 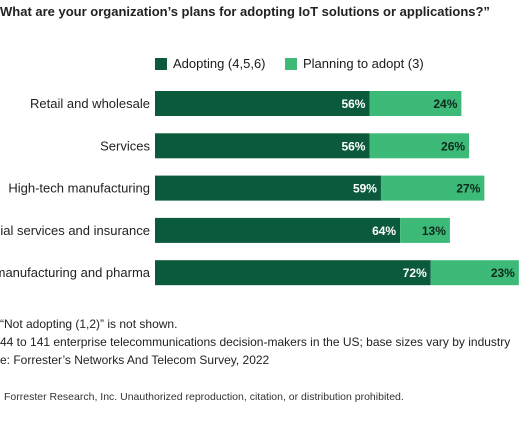 What do you see at coordinates (89, 324) in the screenshot?
I see `footnote-not-adopting: “Not adopting (1,2)” is not shown.` at bounding box center [89, 324].